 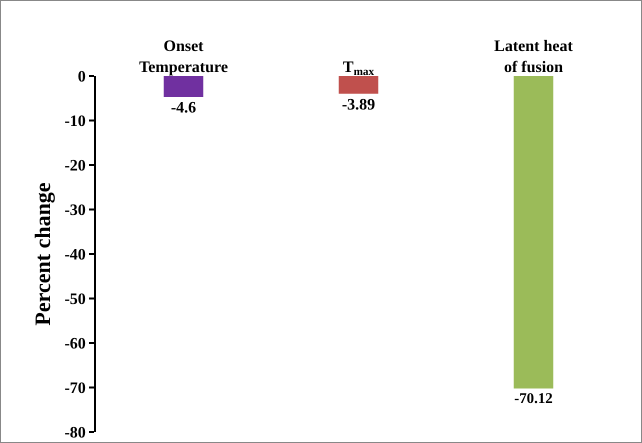 I want to click on y-tick-label: -20, so click(x=75, y=166).